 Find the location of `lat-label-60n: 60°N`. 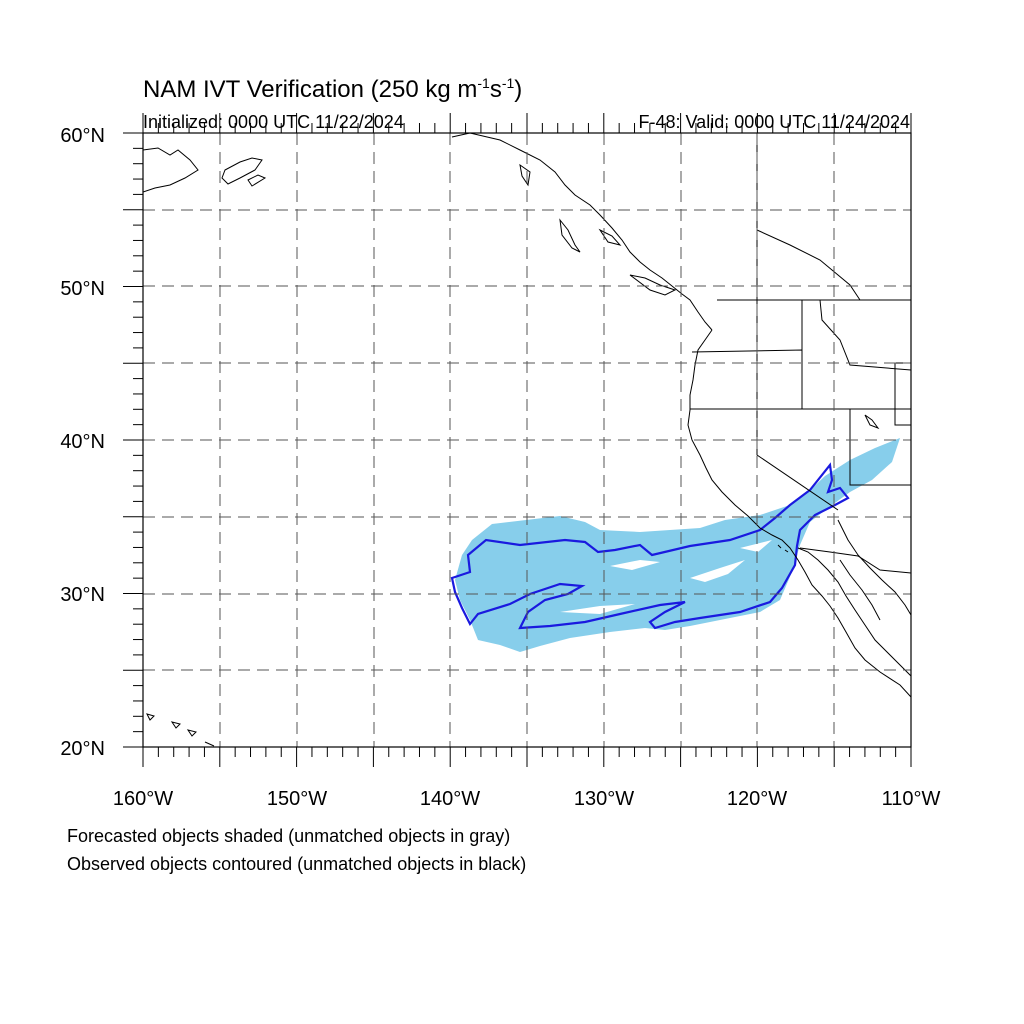

lat-label-60n: 60°N is located at coordinates (82, 136).